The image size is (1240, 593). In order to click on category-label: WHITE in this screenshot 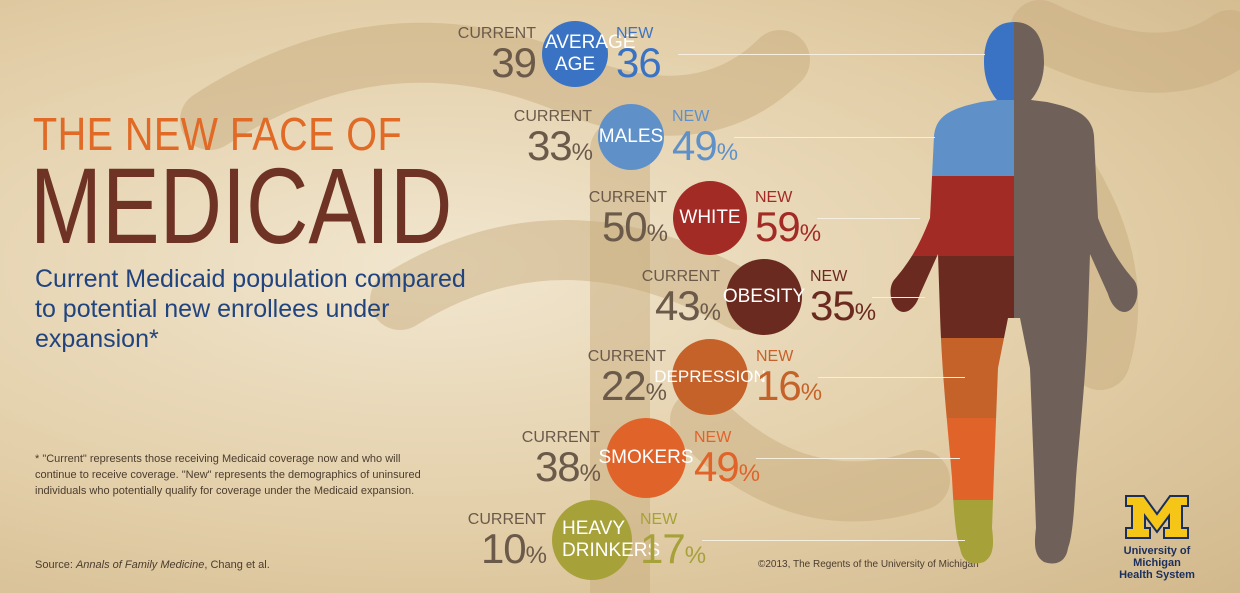, I will do `click(710, 217)`.